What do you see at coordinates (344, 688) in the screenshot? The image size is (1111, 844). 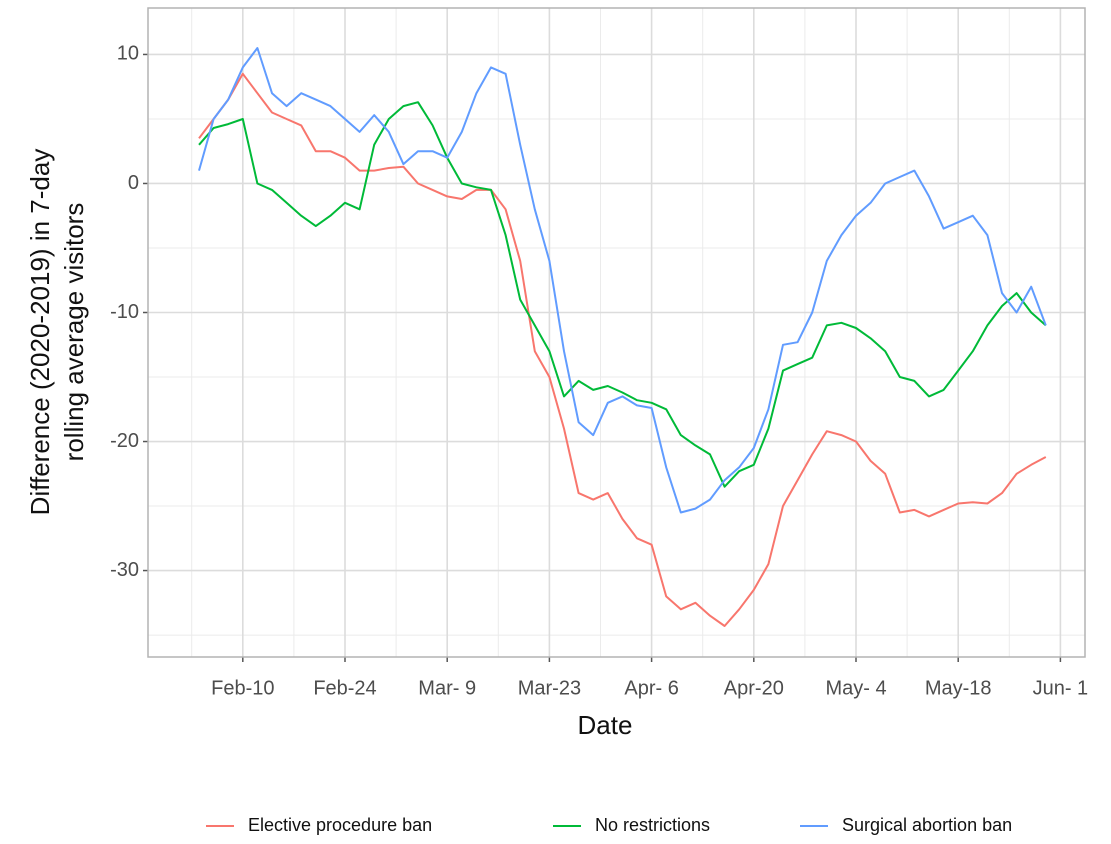 I see `x-tick-label: Feb-24` at bounding box center [344, 688].